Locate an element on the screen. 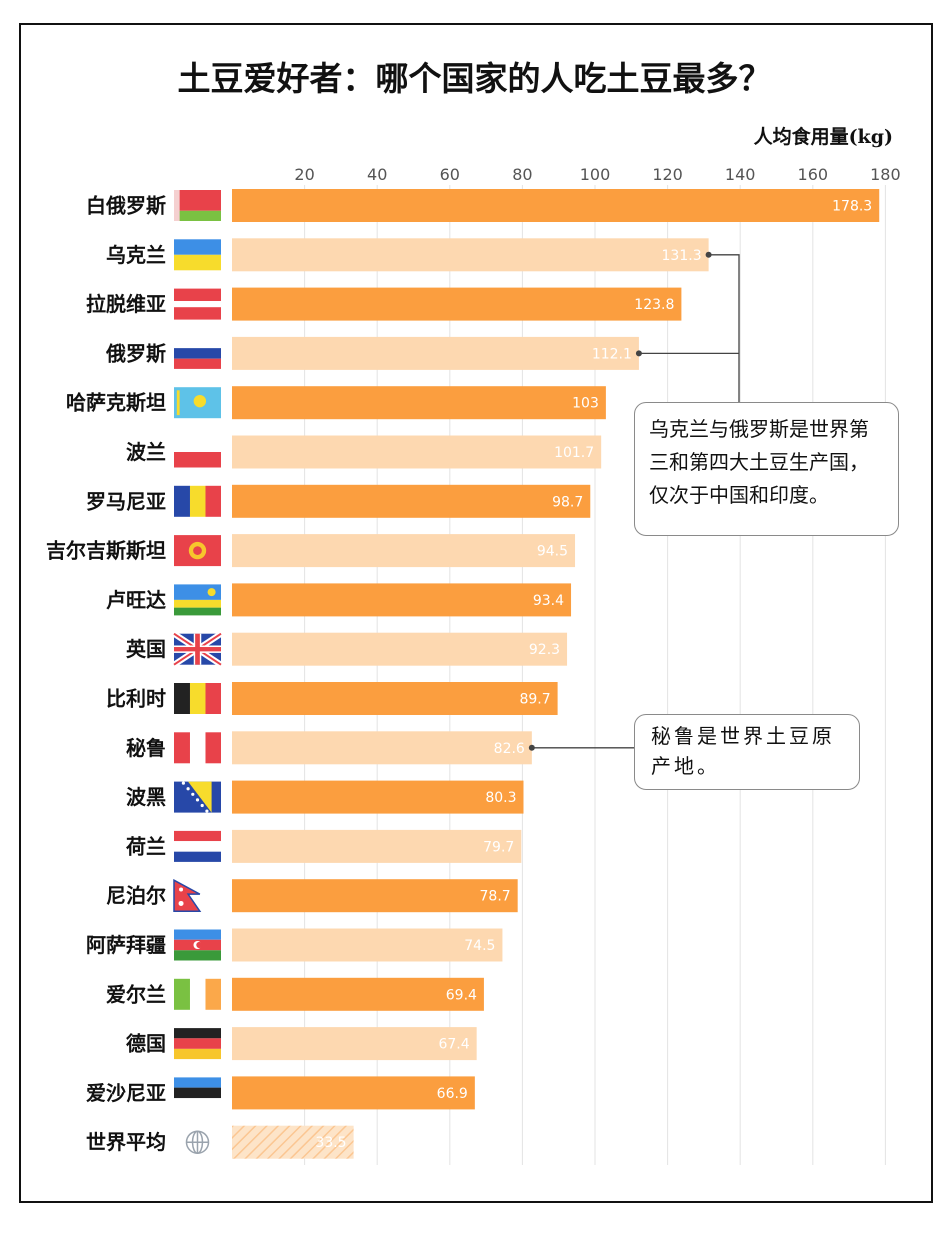 Image resolution: width=949 pixels, height=1240 pixels. bar-row: 爱尔兰 69.4 is located at coordinates (295, 994).